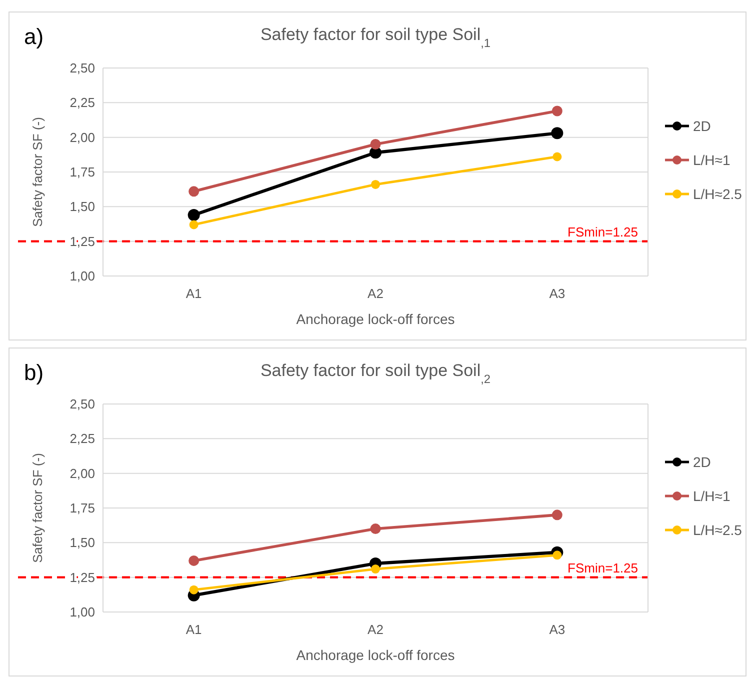 The width and height of the screenshot is (755, 688). Describe the element at coordinates (375, 37) in the screenshot. I see `chart-title: Safety factor for soil type Soil$_{,1}$` at that location.